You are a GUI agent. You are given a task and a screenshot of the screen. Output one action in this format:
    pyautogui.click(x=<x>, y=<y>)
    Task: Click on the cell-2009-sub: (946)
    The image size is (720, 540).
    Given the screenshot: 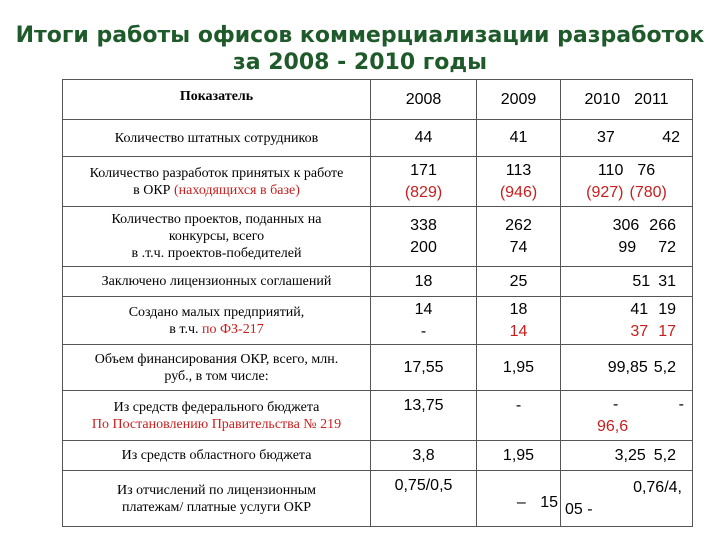 What is the action you would take?
    pyautogui.click(x=518, y=192)
    